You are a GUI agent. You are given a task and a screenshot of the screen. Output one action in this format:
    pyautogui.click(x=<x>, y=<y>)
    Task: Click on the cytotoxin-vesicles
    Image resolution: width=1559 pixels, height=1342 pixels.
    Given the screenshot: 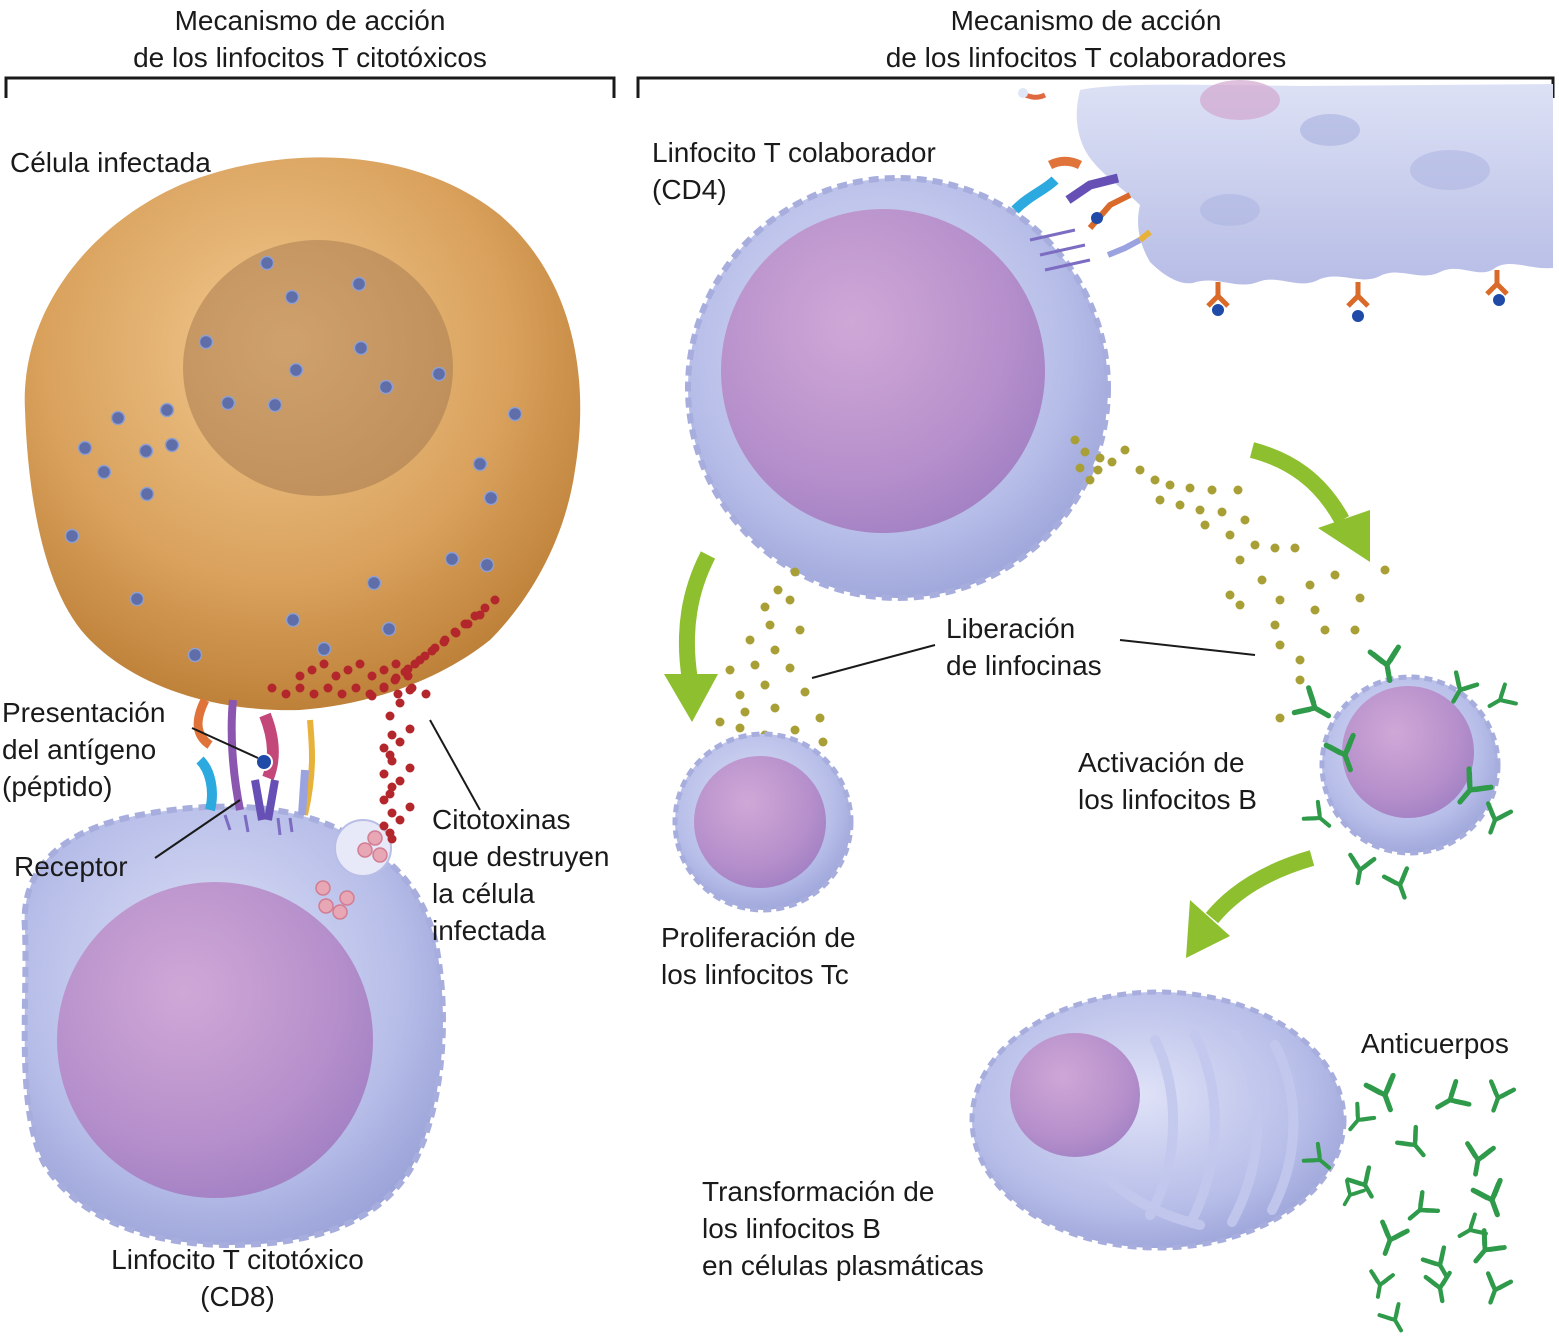 What is the action you would take?
    pyautogui.click(x=351, y=875)
    